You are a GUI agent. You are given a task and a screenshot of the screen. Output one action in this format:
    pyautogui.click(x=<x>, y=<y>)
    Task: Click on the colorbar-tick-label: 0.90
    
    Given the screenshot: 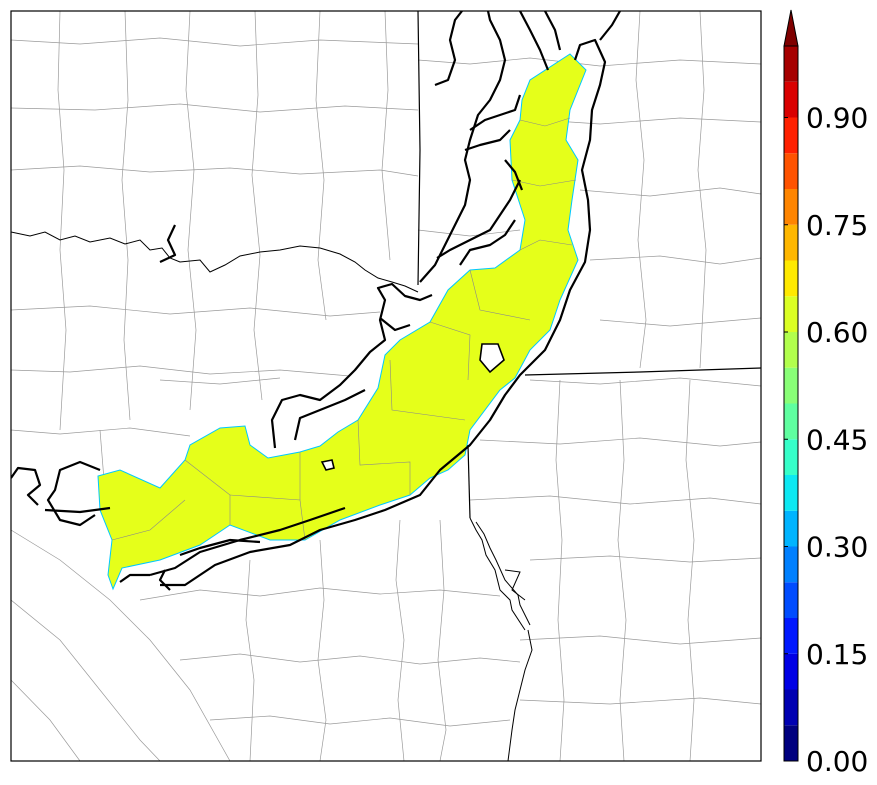 What is the action you would take?
    pyautogui.click(x=837, y=118)
    